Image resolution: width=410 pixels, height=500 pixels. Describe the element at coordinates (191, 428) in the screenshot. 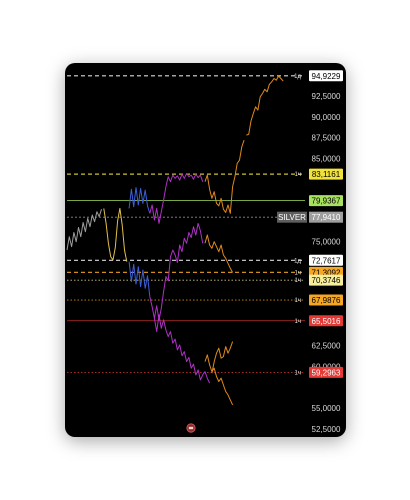

I see `chart-badge-icon` at that location.